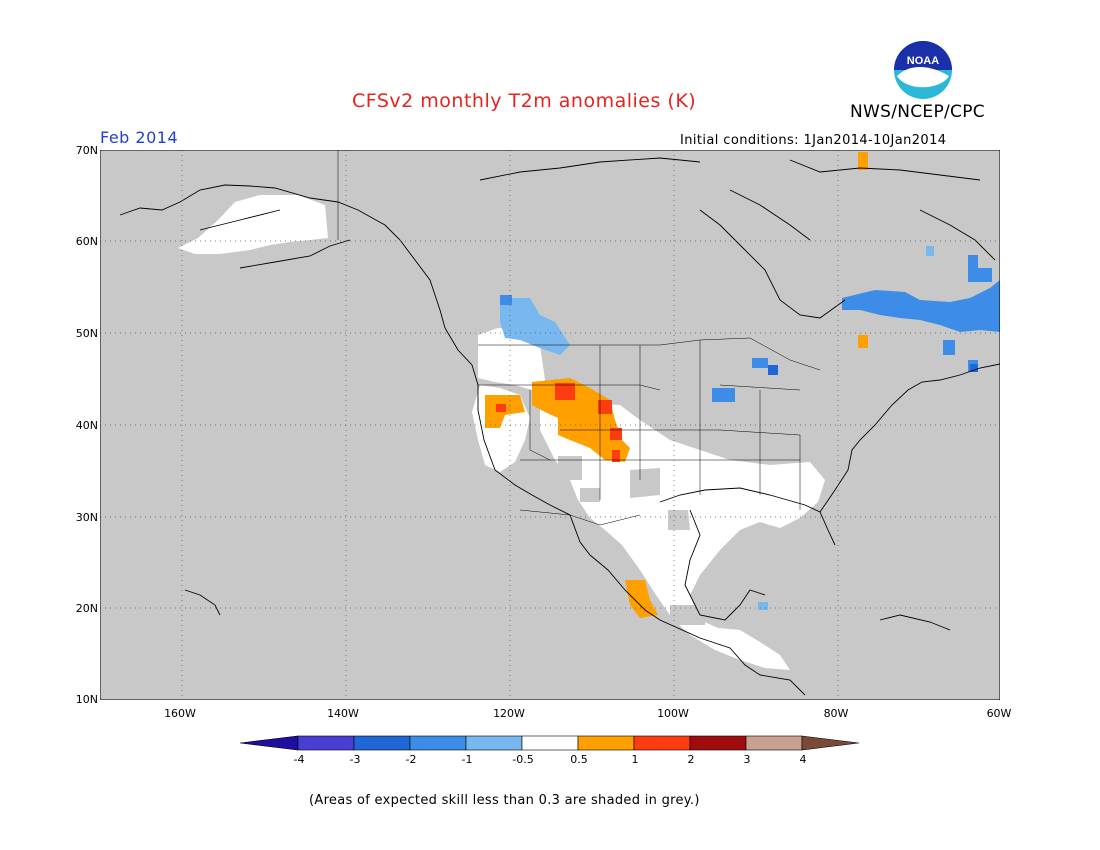 This screenshot has height=850, width=1100. I want to click on forecast-month: Feb 2014, so click(139, 137).